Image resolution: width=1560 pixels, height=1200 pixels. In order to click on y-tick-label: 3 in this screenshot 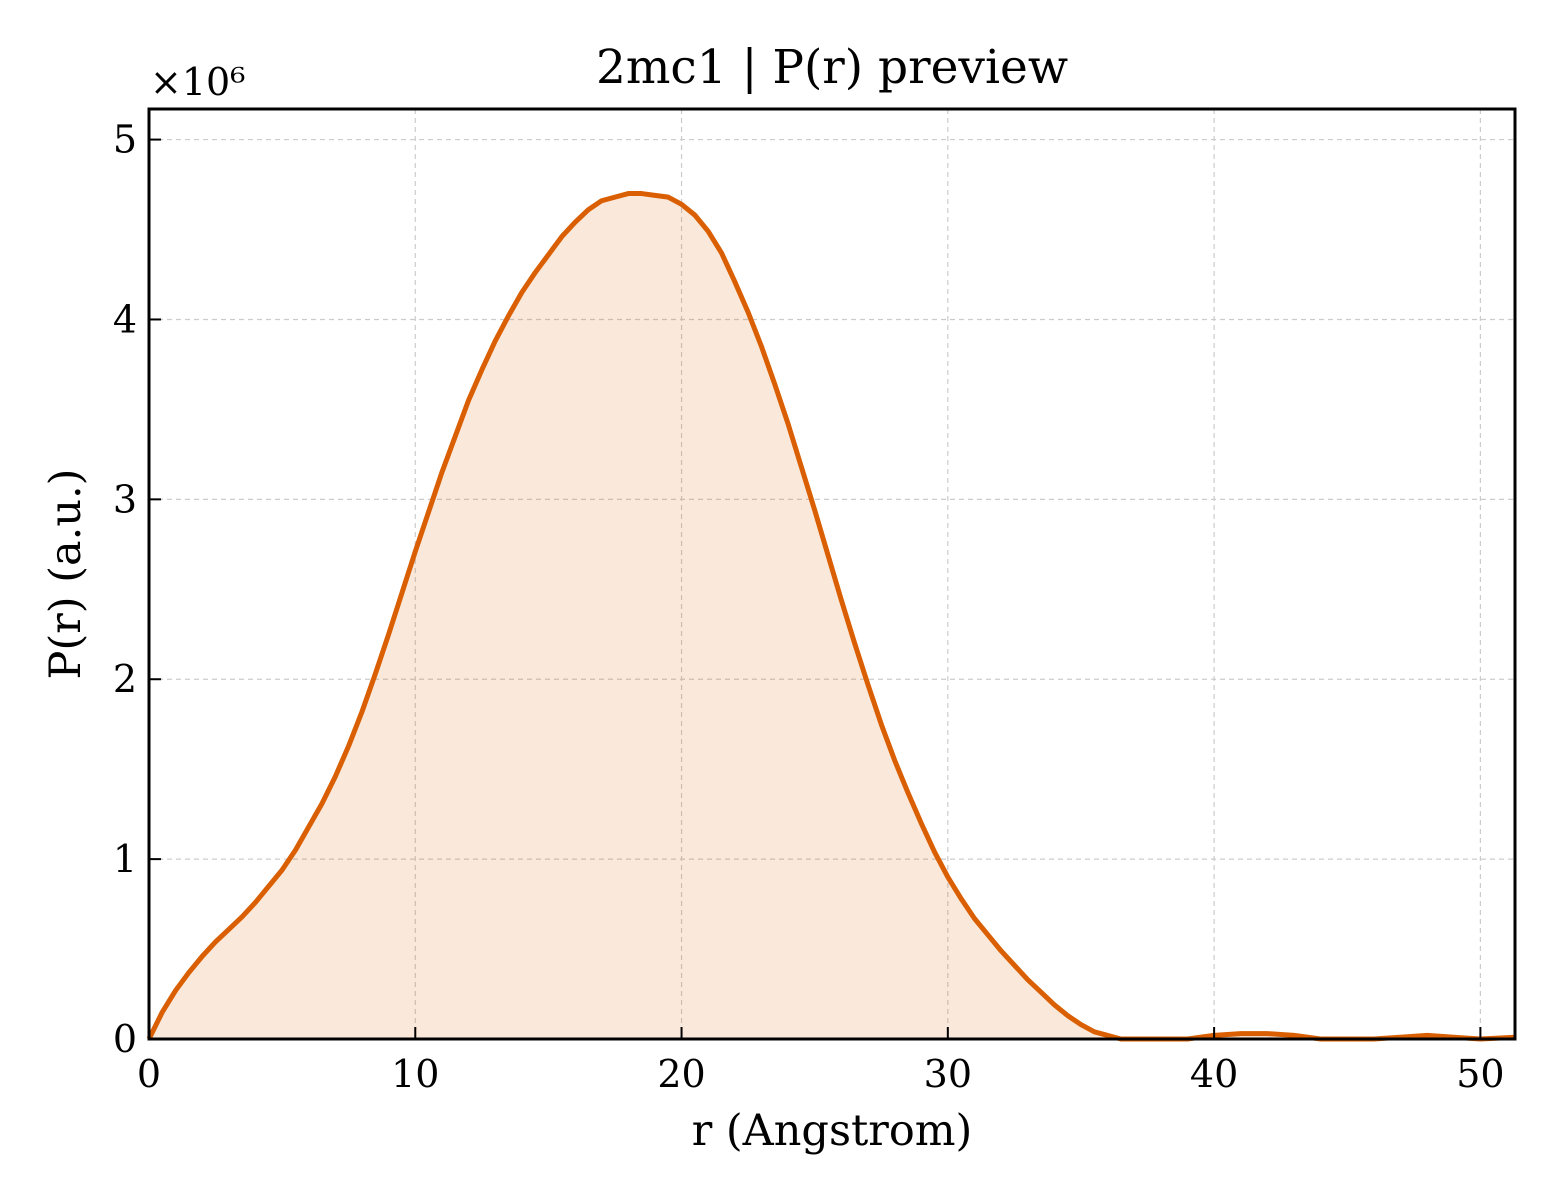, I will do `click(125, 499)`.